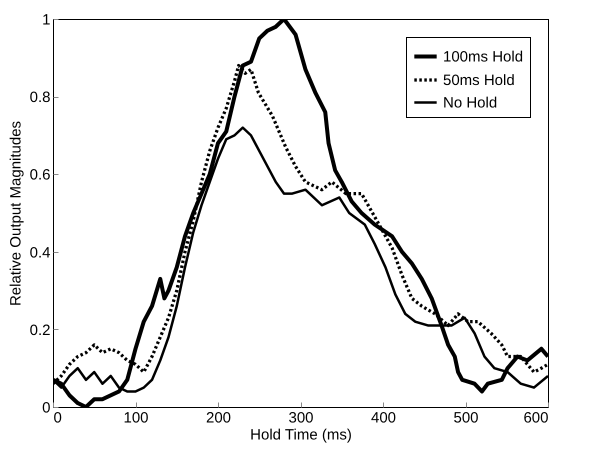 The height and width of the screenshot is (460, 595). I want to click on legend-label: 100ms Hold, so click(483, 57).